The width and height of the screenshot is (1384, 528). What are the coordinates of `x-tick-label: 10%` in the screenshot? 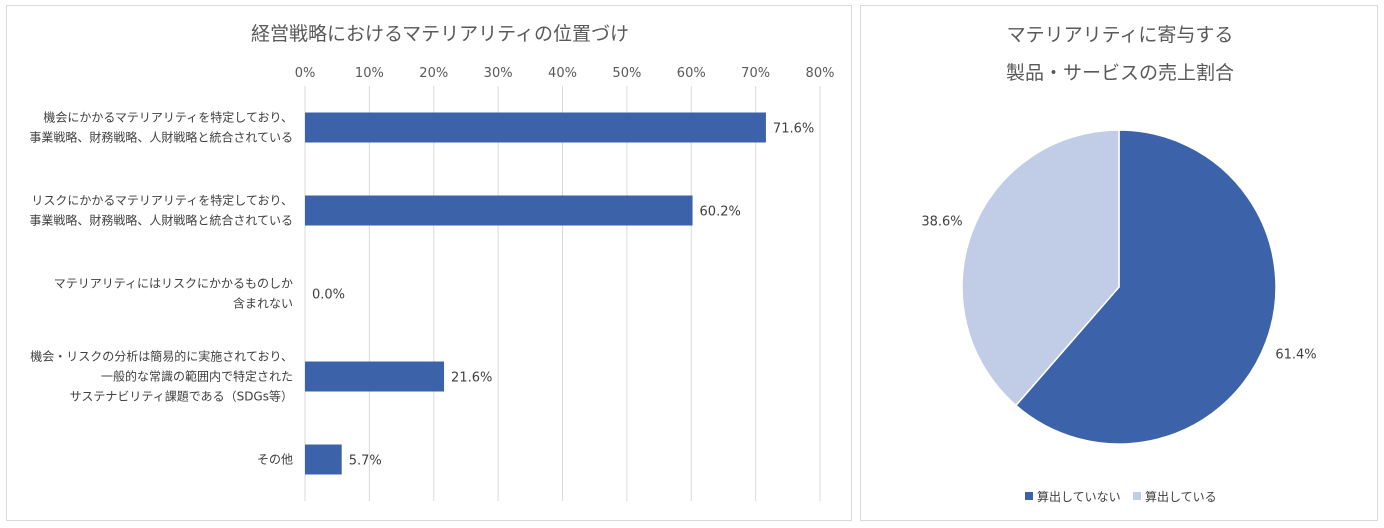 It's located at (369, 73).